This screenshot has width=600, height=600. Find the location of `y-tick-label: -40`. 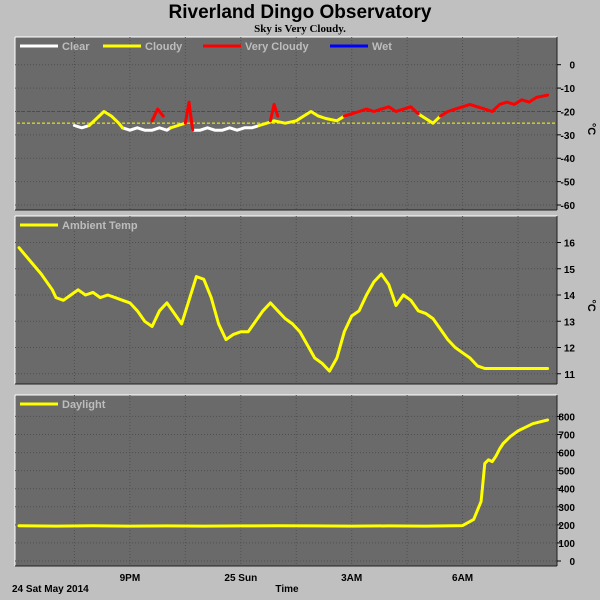

y-tick-label: -40 is located at coordinates (568, 159).